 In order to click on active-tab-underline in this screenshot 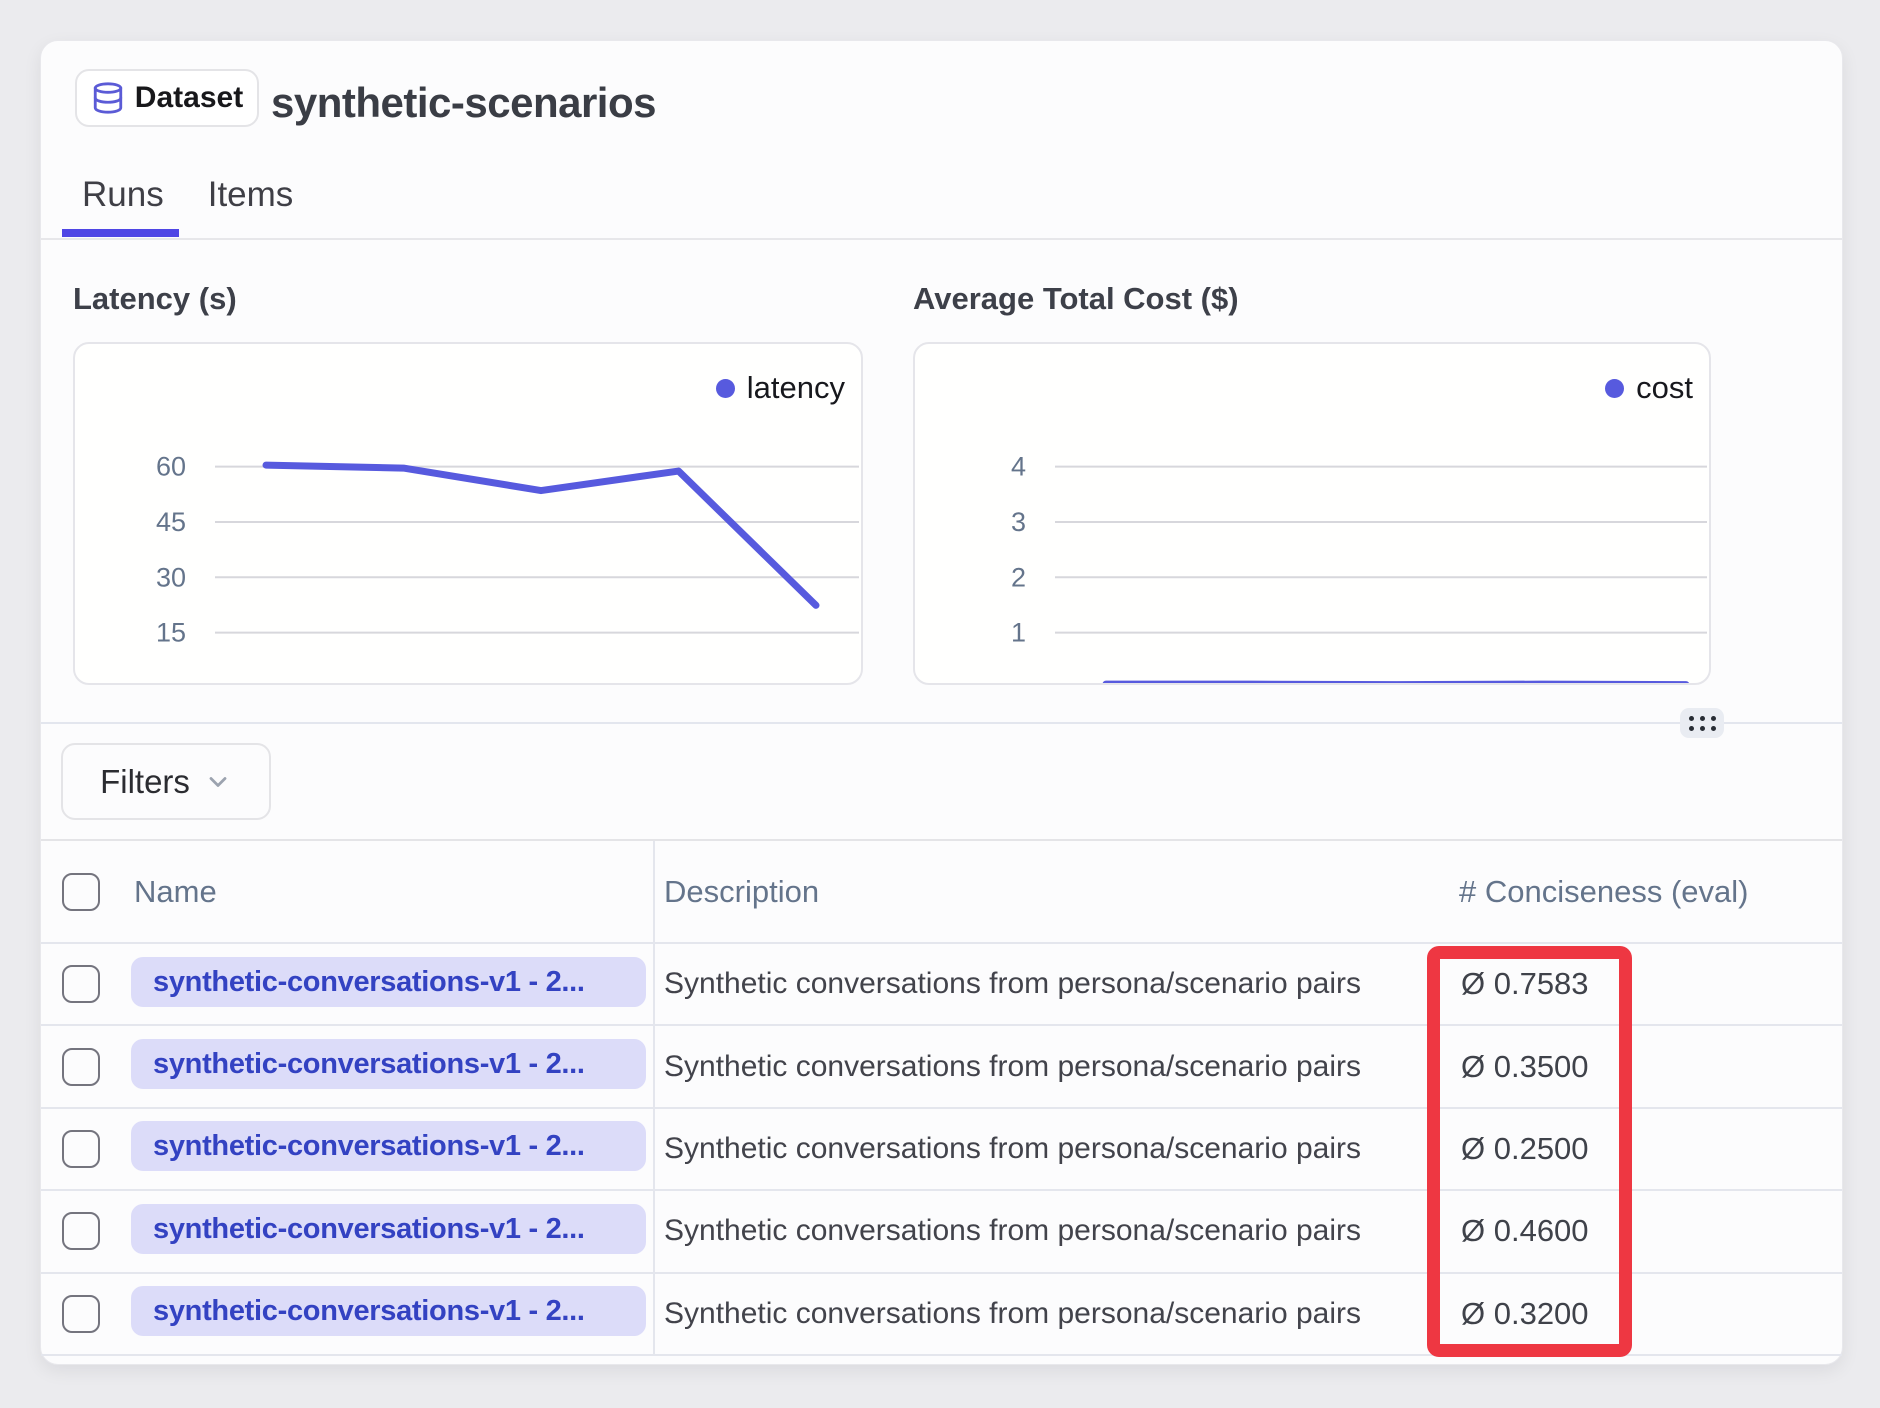, I will do `click(120, 233)`.